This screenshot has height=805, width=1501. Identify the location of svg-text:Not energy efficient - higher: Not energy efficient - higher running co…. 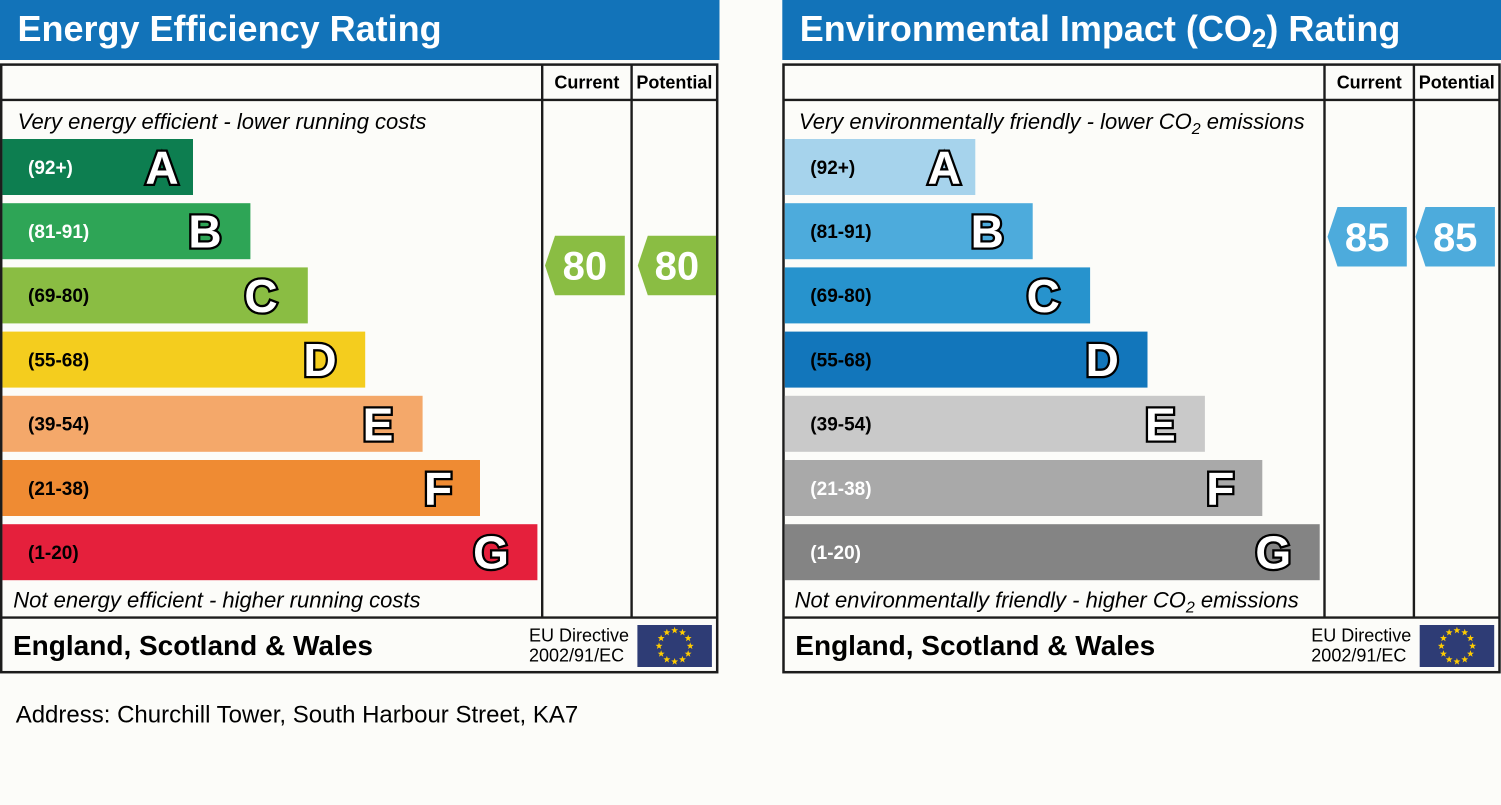
(216, 600).